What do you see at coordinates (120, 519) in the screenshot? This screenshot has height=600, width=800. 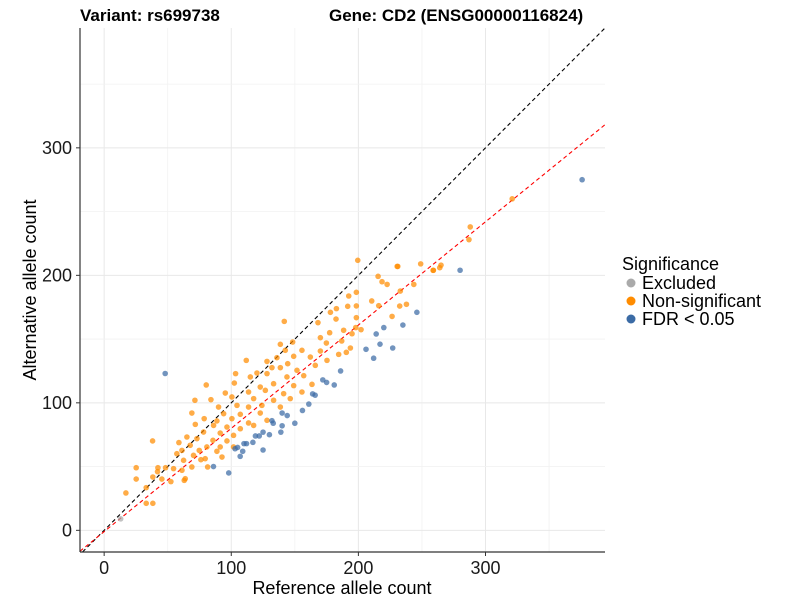 I see `point-excluded` at bounding box center [120, 519].